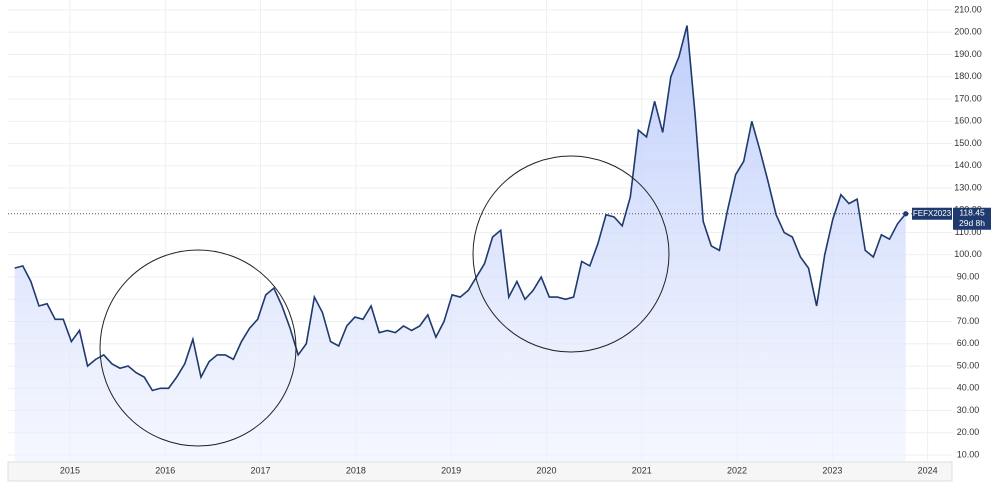 The image size is (1000, 487). What do you see at coordinates (968, 187) in the screenshot?
I see `y-tick-label: 130.00` at bounding box center [968, 187].